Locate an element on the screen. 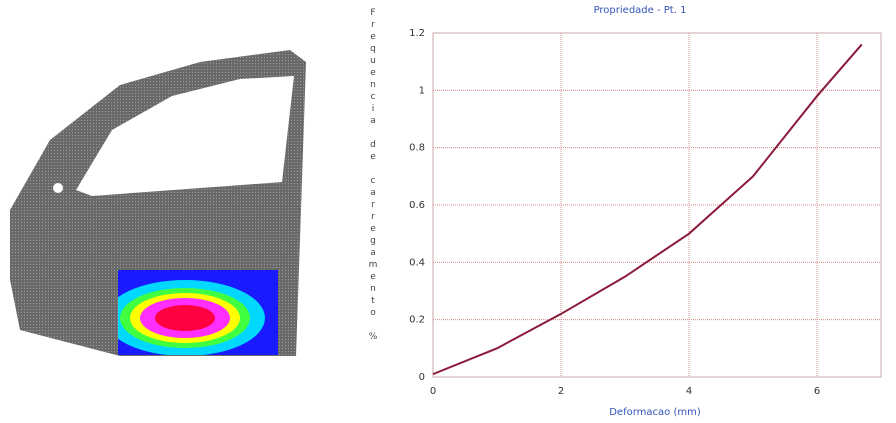  y-tick-label: 0.8 is located at coordinates (417, 148).